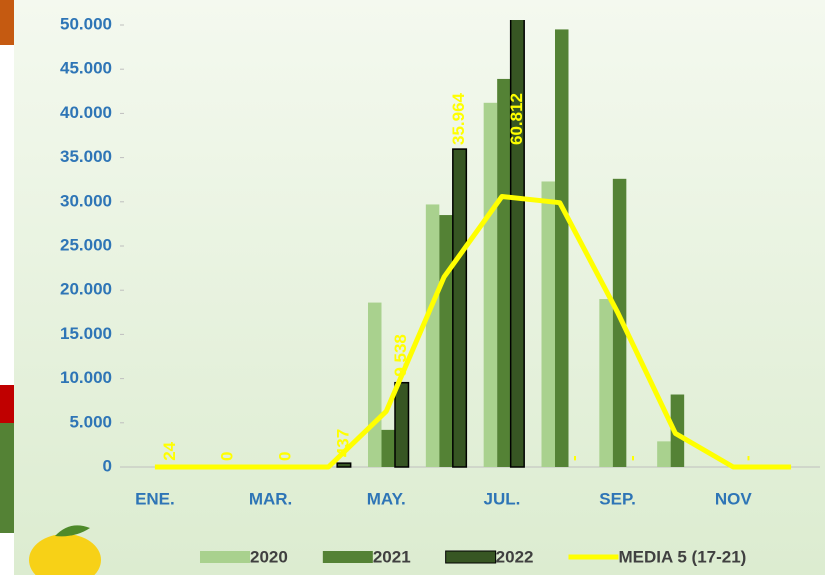  Describe the element at coordinates (516, 119) in the screenshot. I see `data-label: 60.812` at that location.